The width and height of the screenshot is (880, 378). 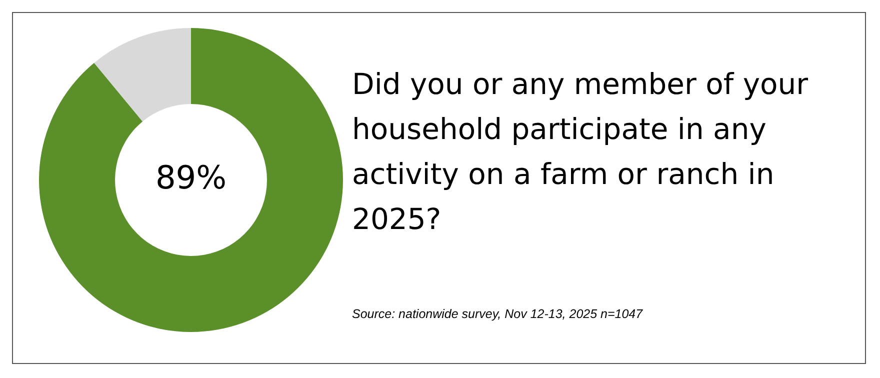 What do you see at coordinates (498, 314) in the screenshot?
I see `source-note: Source: nationwide survey, Nov 12-13, 2025 n=1047` at bounding box center [498, 314].